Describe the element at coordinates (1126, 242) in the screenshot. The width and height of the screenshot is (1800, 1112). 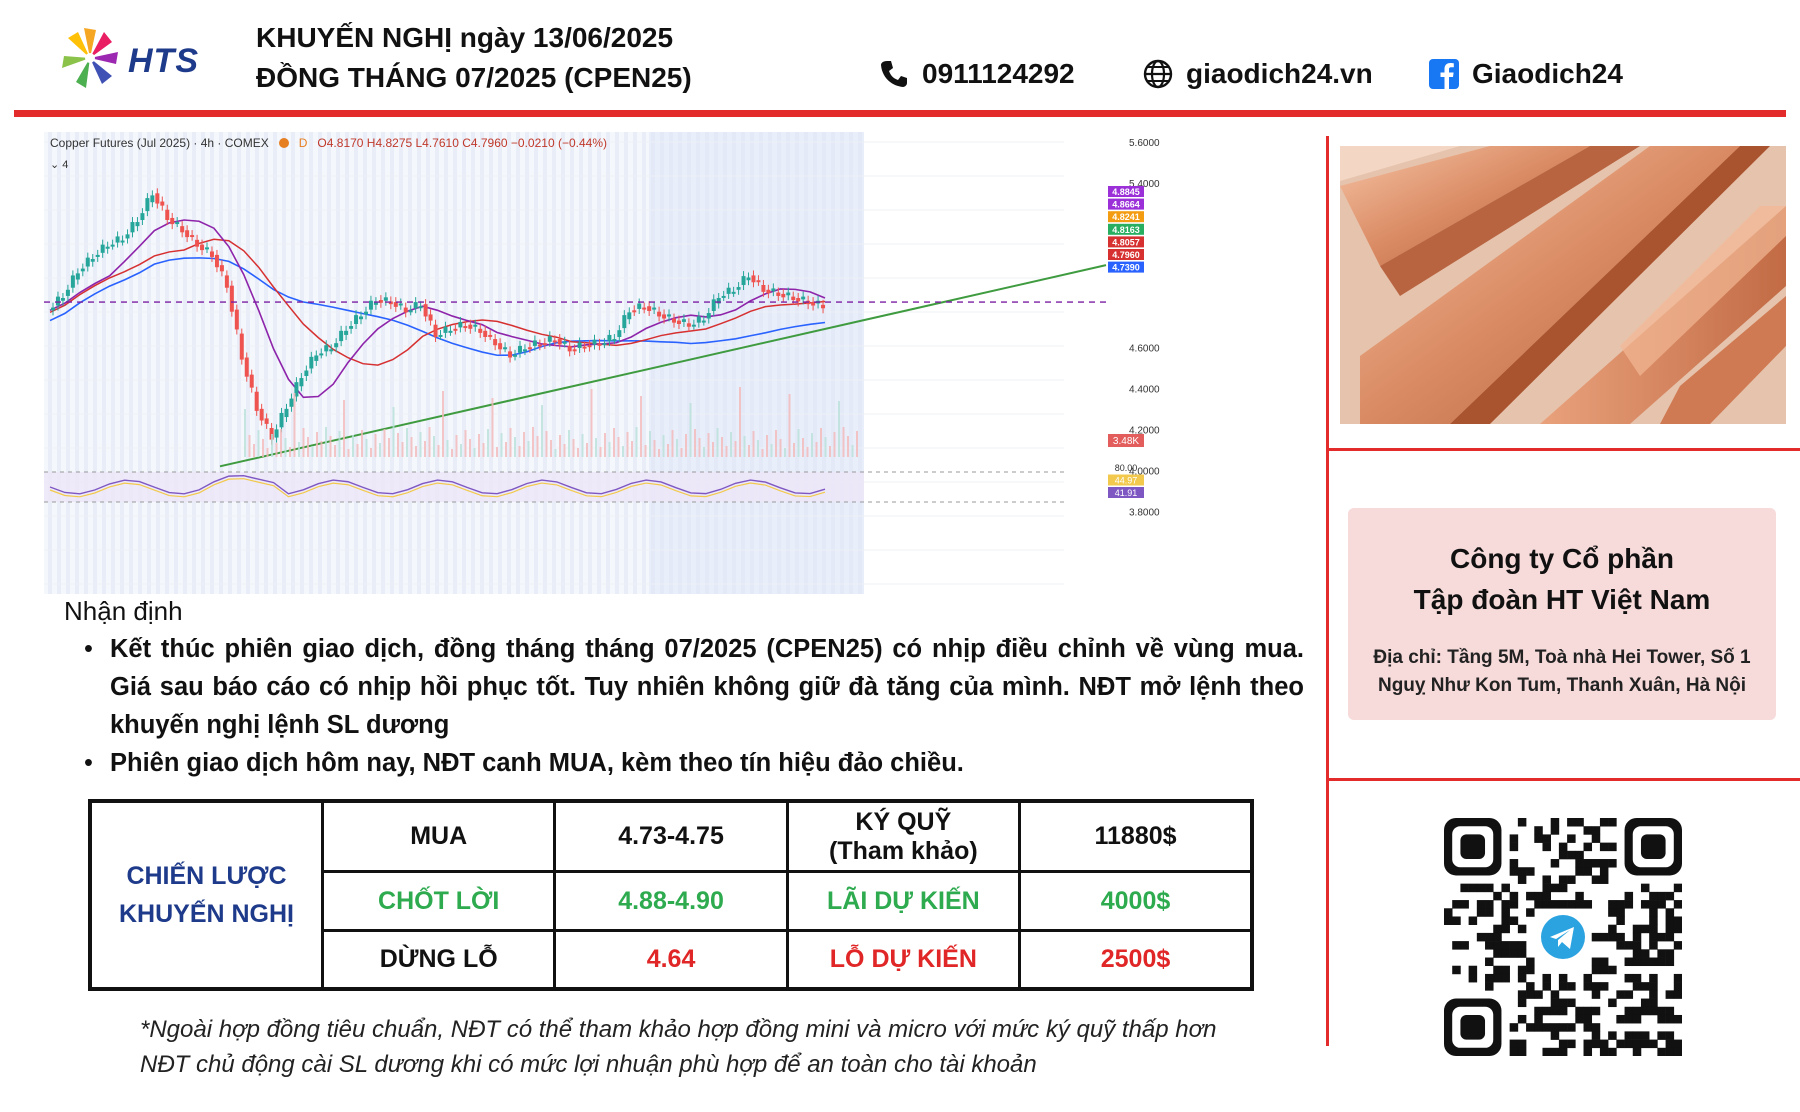
I see `price-tag` at that location.